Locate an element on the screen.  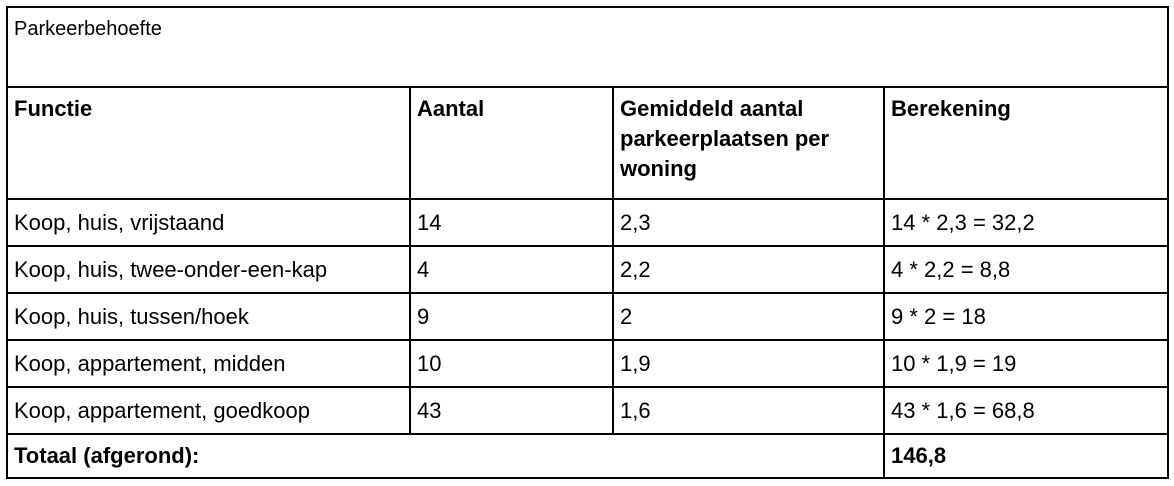
cell-berekening: 43 * 1,6 = 68,8 is located at coordinates (1026, 410).